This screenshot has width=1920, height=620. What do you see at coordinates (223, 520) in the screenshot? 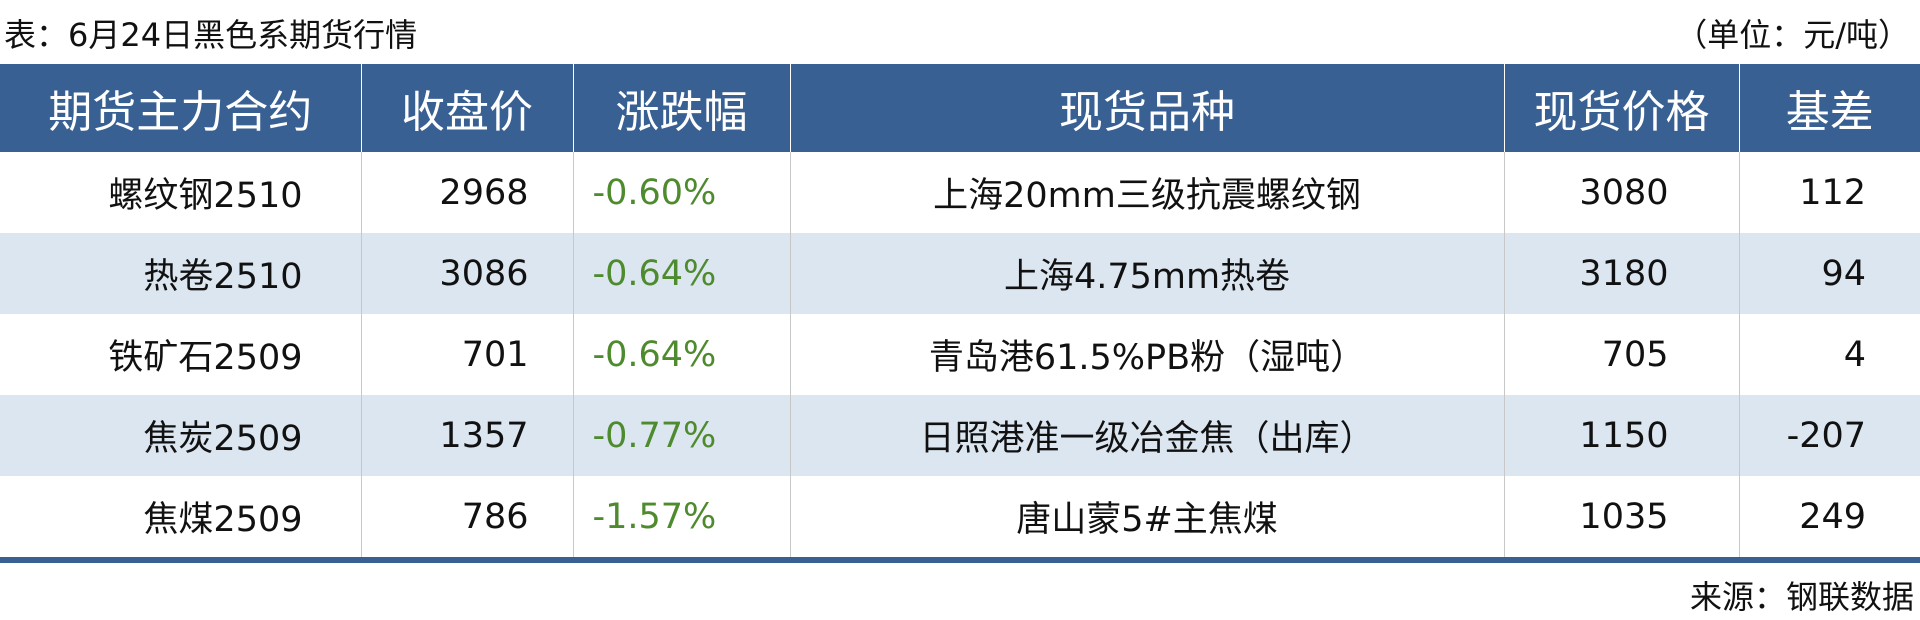
I see `cell-contract: 焦煤2509` at bounding box center [223, 520].